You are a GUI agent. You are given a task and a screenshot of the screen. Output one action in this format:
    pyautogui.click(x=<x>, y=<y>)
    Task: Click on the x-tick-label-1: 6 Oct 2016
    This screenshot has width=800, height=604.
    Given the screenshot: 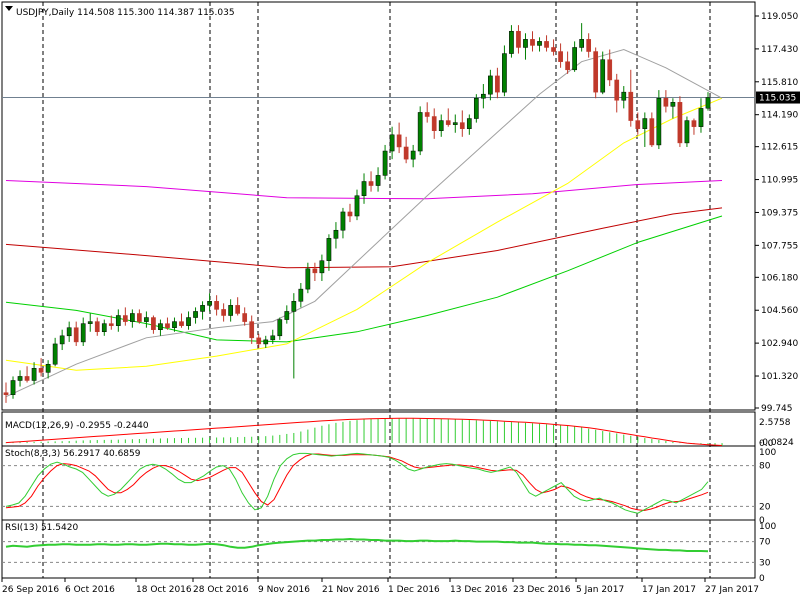 What is the action you would take?
    pyautogui.click(x=90, y=590)
    